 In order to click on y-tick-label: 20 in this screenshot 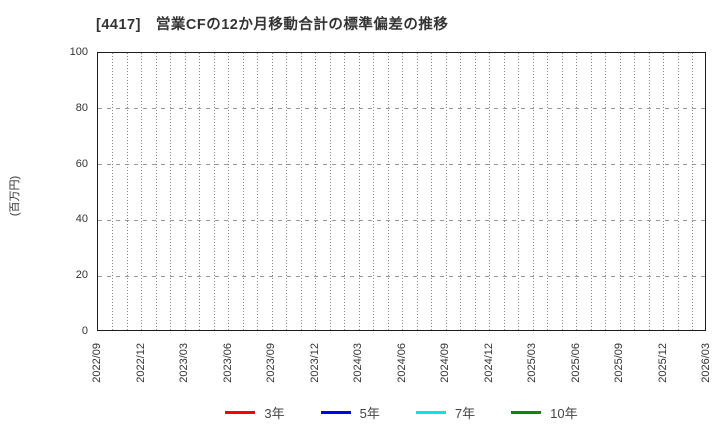, I will do `click(81, 275)`.